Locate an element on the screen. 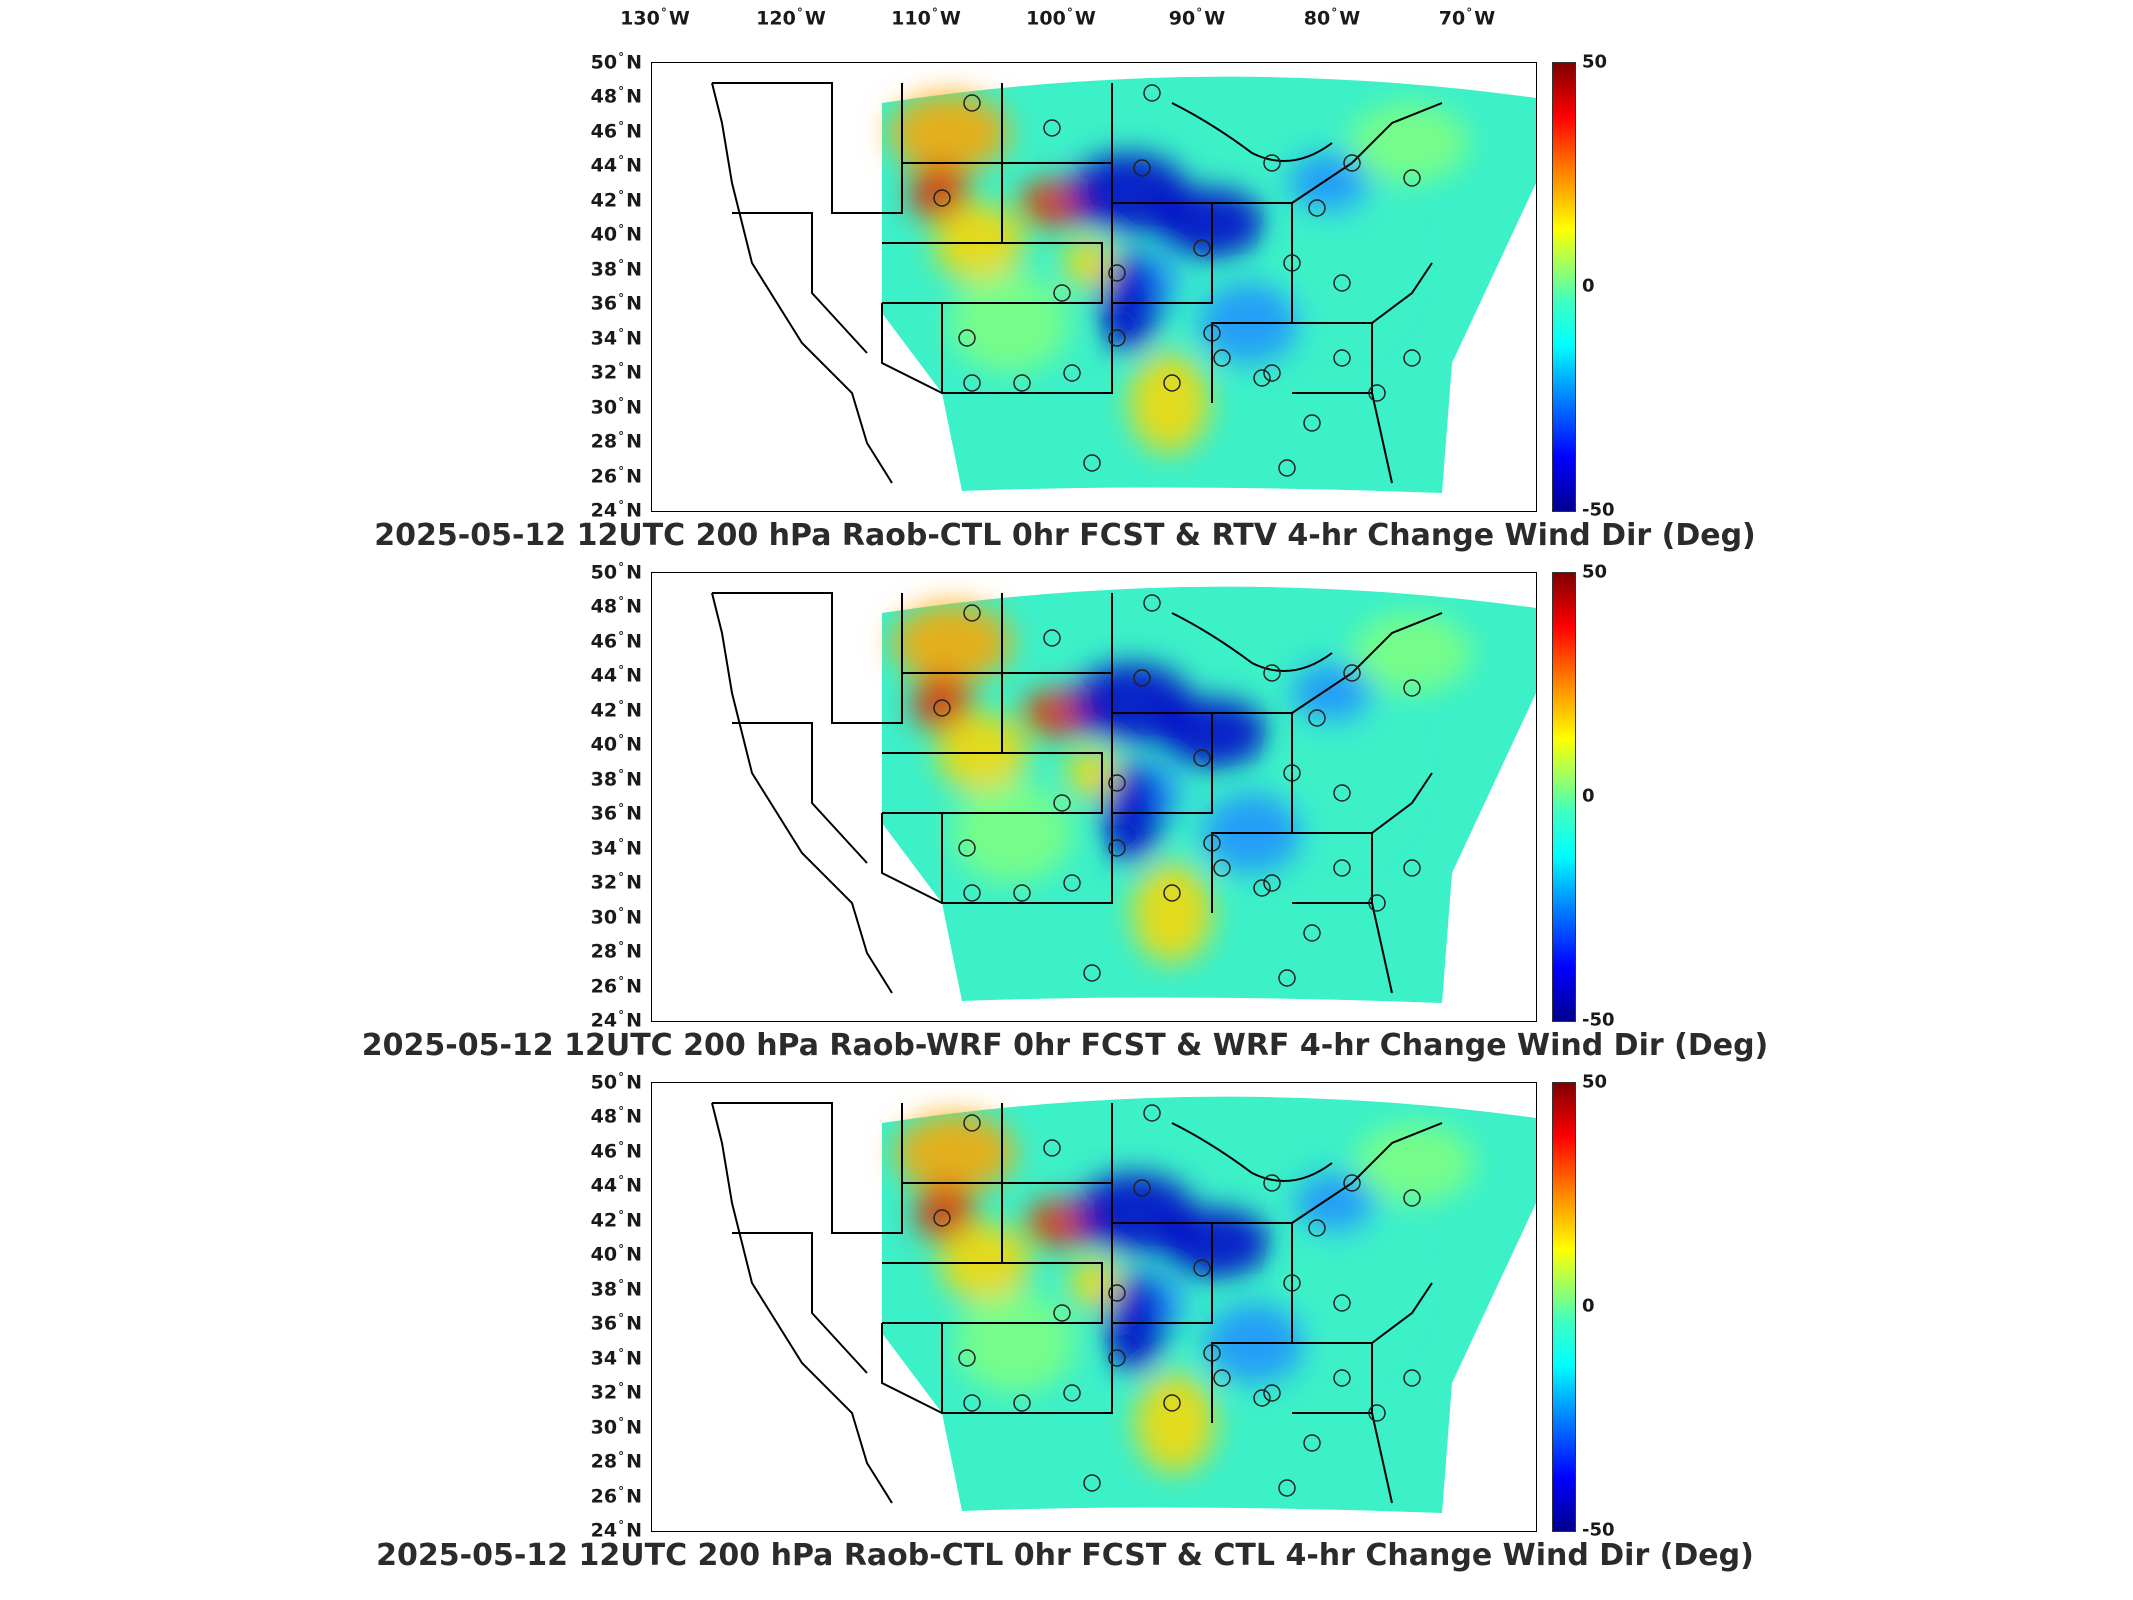 This screenshot has width=2133, height=1600. map-frame is located at coordinates (1094, 287).